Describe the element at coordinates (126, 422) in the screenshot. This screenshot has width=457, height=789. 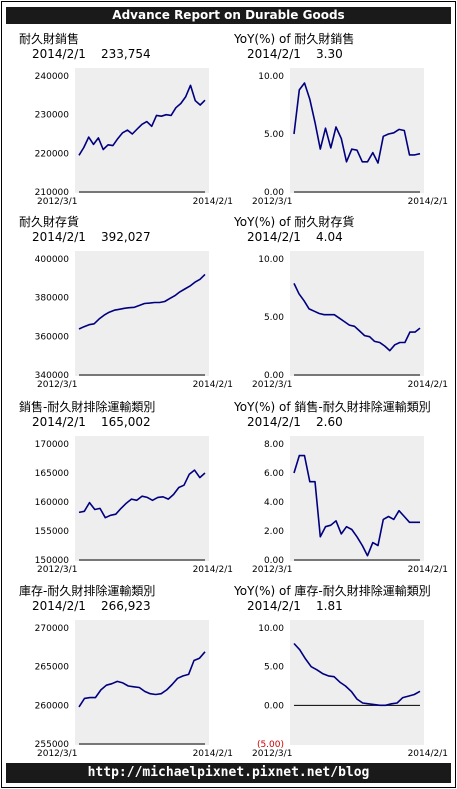
I see `panel-latest-value: 165,002` at that location.